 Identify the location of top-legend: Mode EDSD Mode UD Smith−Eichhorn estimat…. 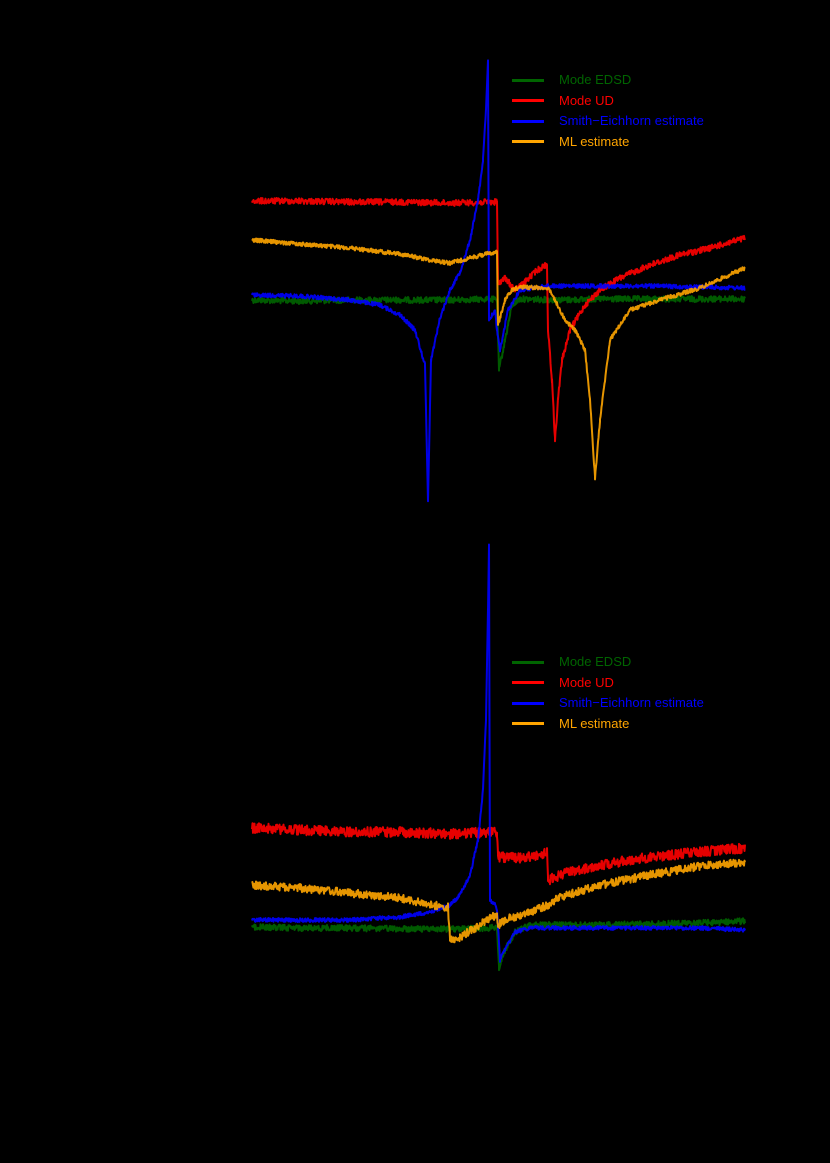
(608, 111).